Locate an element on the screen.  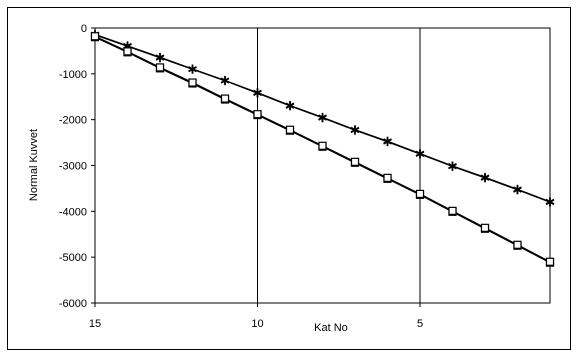
y-tick-label: -1000 is located at coordinates (73, 75).